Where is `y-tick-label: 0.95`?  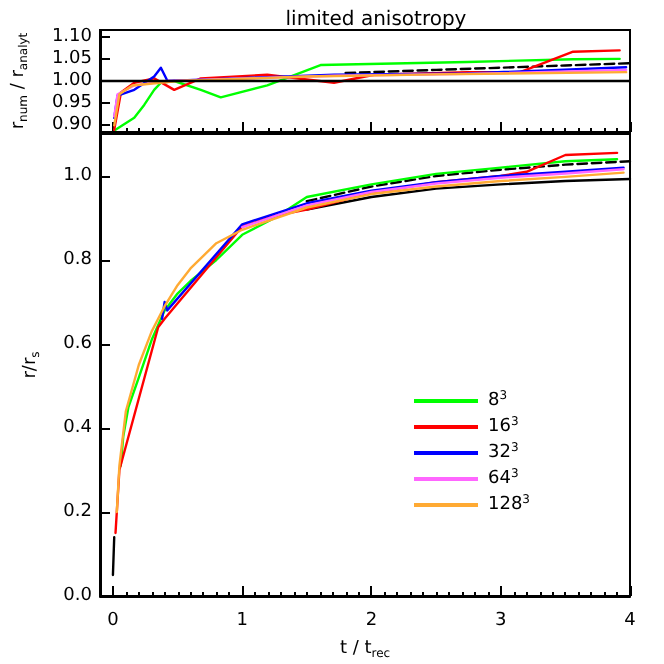 y-tick-label: 0.95 is located at coordinates (71, 103).